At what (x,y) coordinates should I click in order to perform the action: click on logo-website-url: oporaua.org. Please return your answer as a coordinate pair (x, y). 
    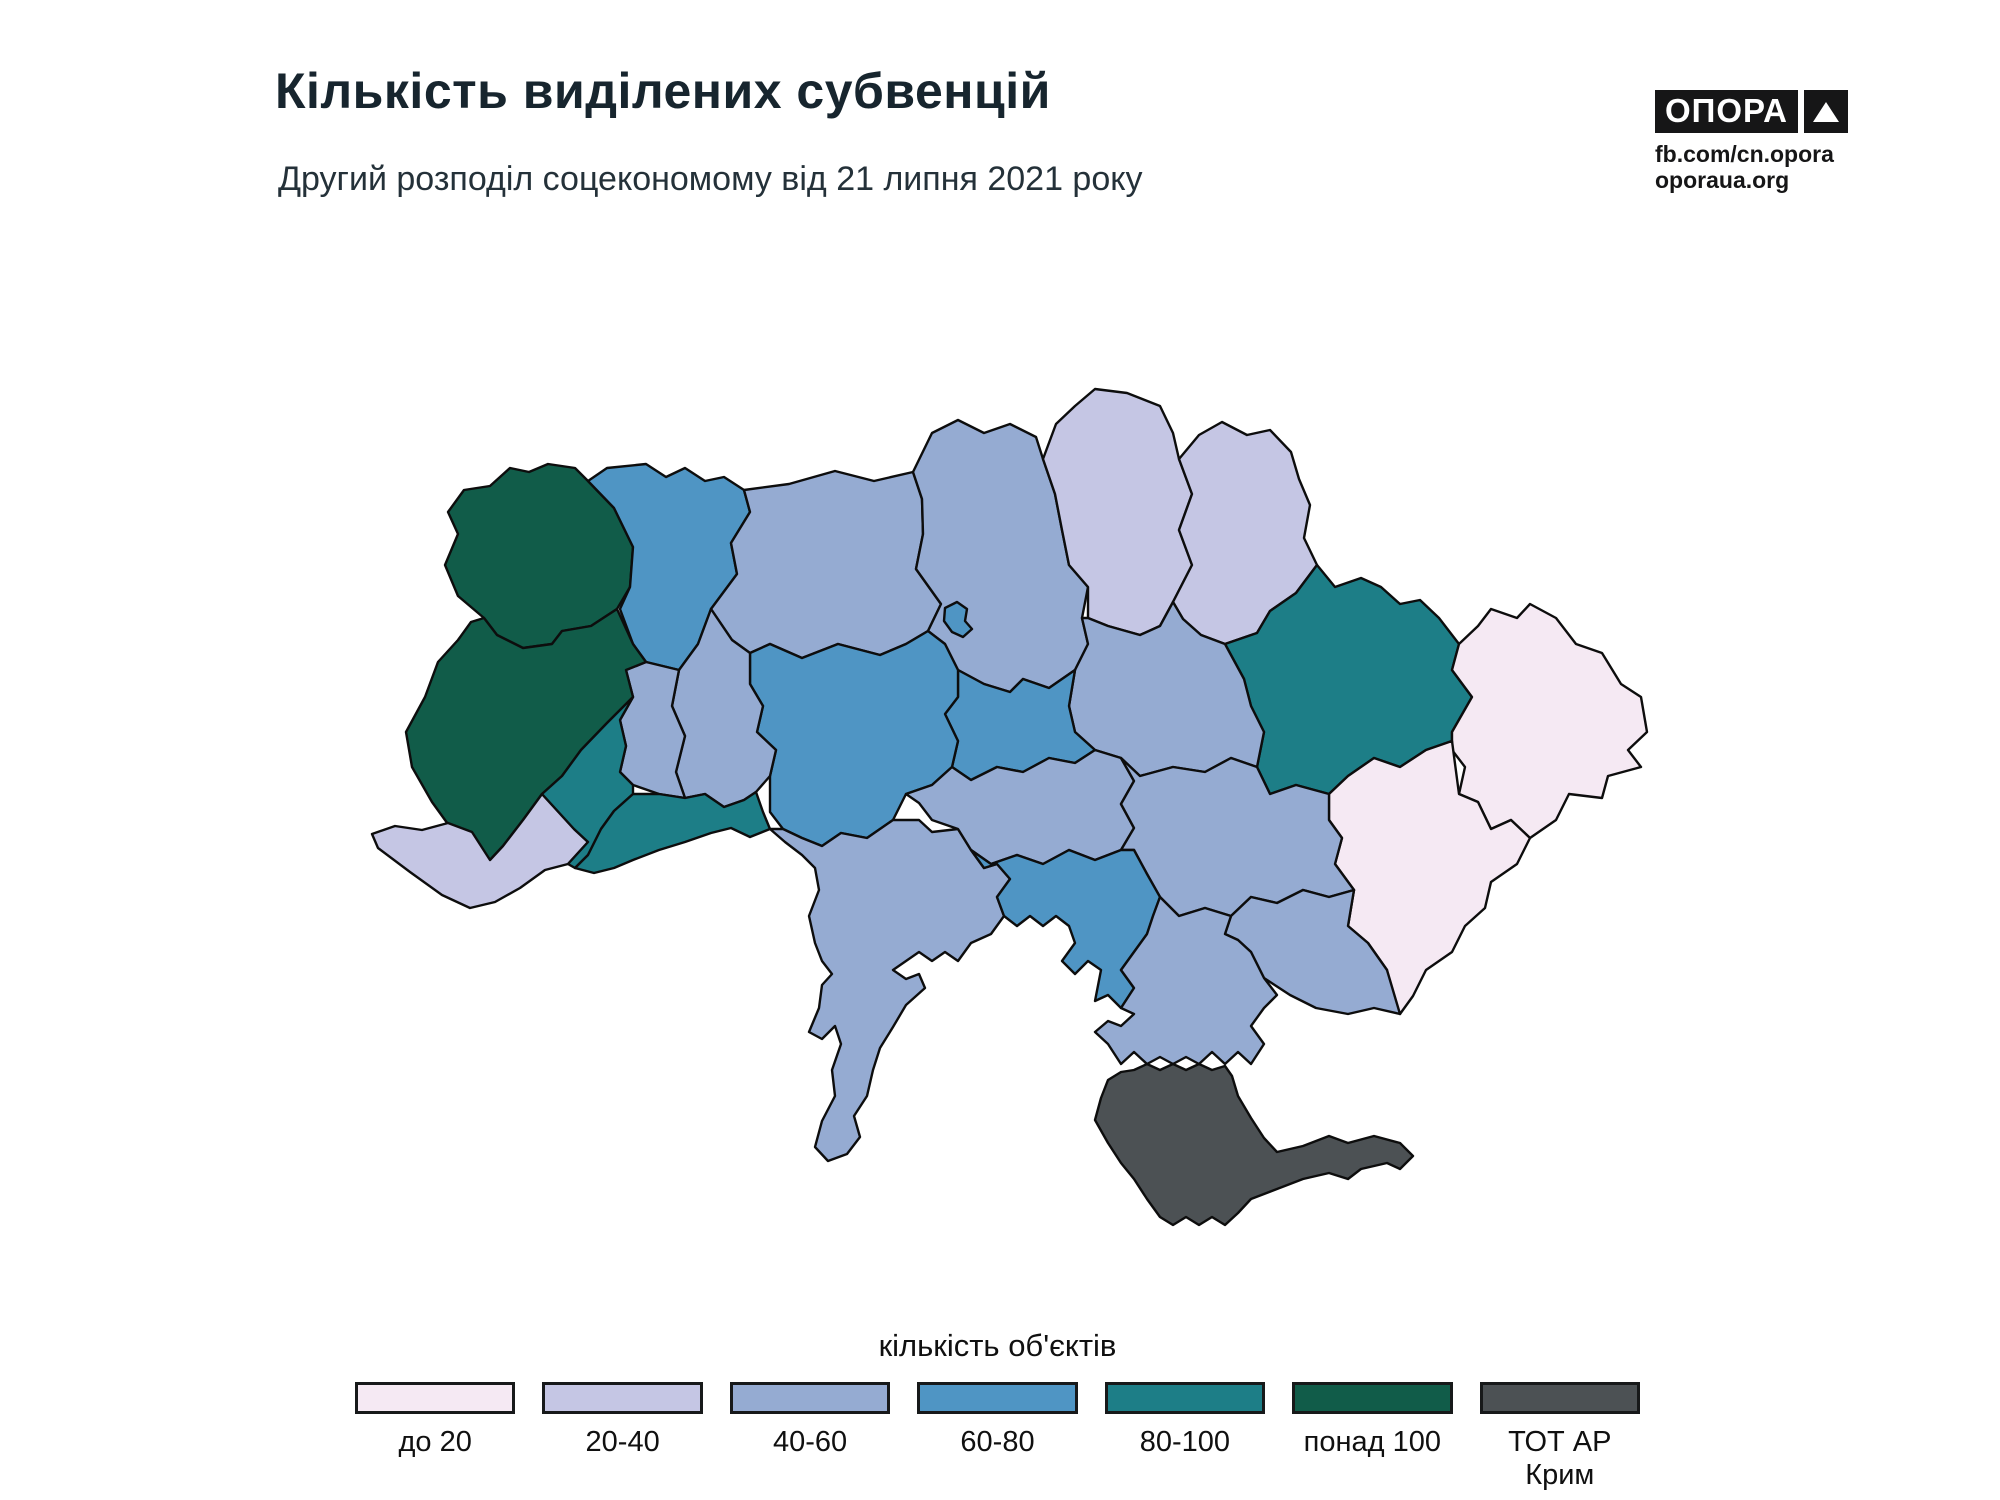
    Looking at the image, I should click on (1722, 180).